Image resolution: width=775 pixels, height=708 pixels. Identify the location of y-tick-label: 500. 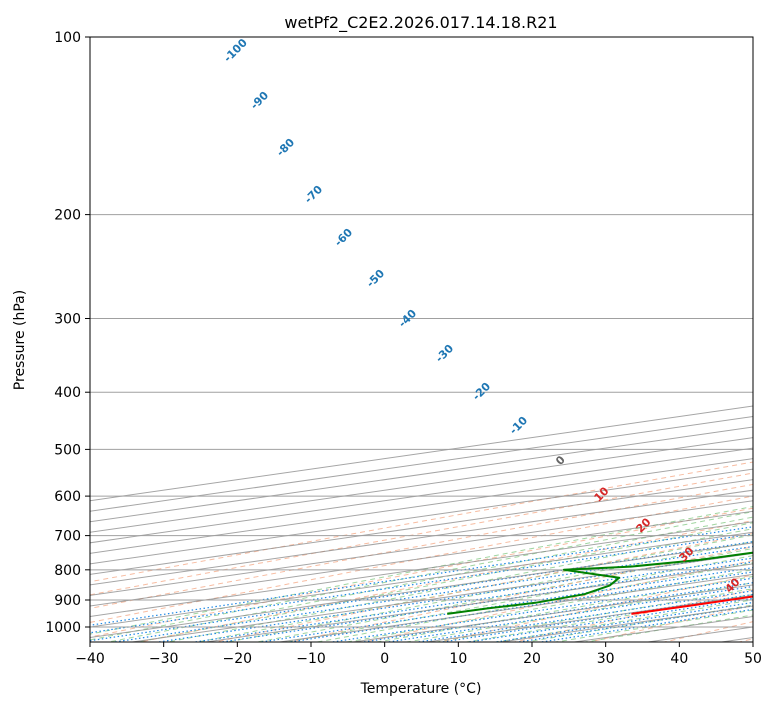
(67, 450).